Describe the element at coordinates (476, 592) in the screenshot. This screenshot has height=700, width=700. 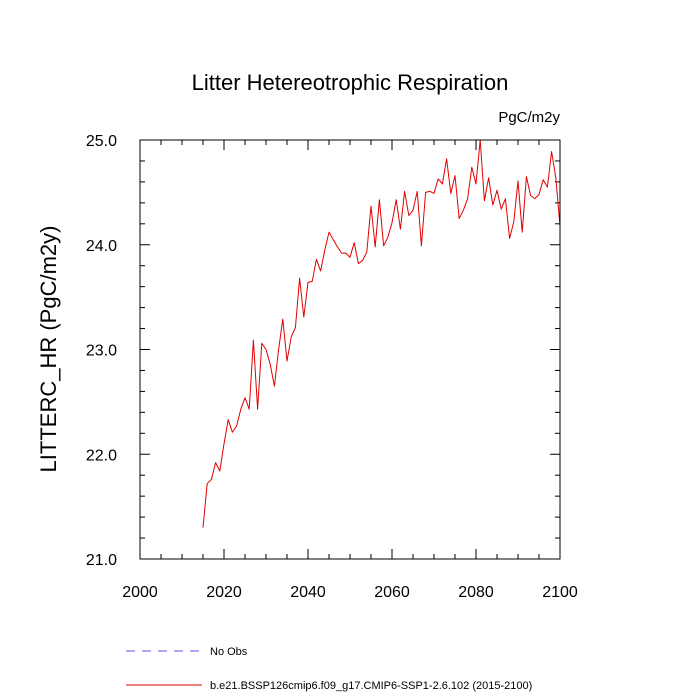
I see `x-tick-label: 2080` at that location.